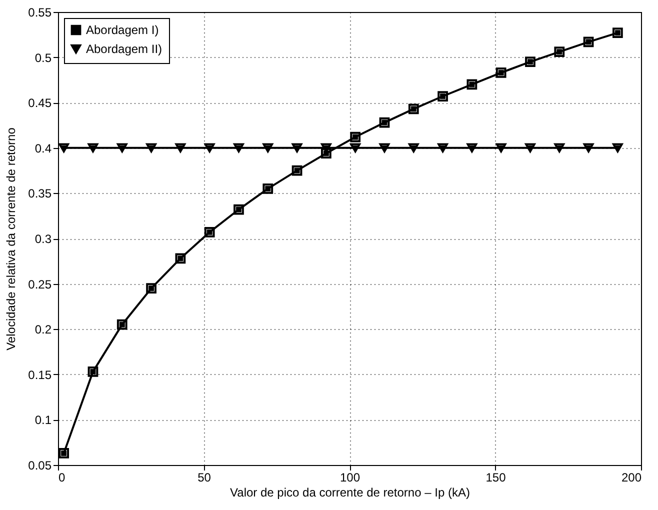  I want to click on y-tick-label: 0.2, so click(43, 329).